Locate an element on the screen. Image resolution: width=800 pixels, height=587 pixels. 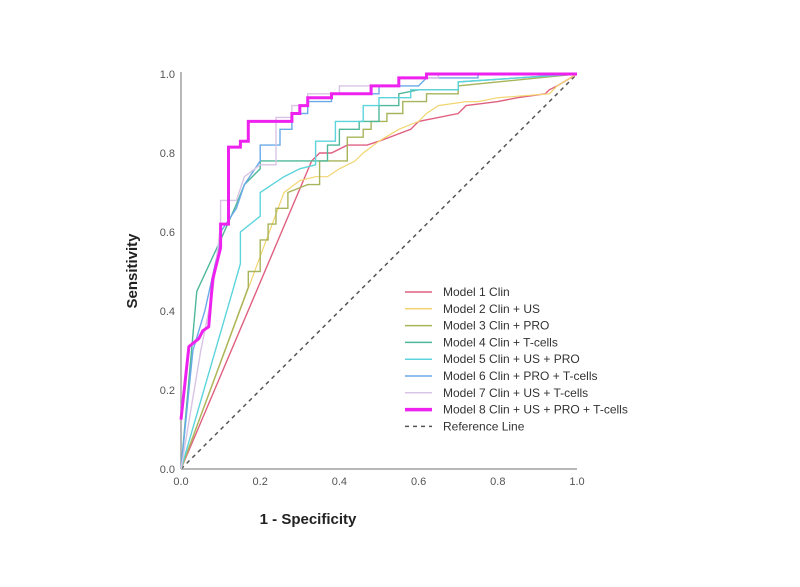
y-tick-label: 0.6 is located at coordinates (167, 233).